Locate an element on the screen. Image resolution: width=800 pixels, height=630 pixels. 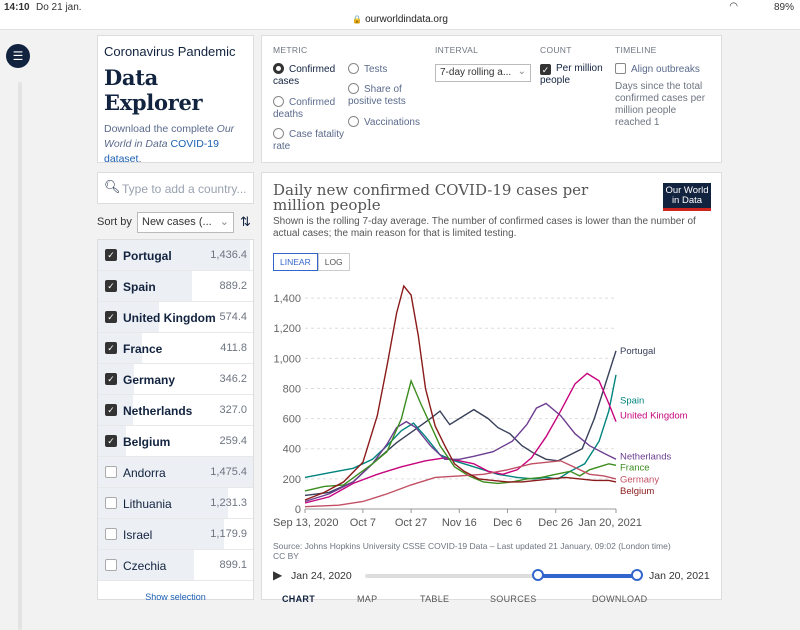
sort-order-icon: ⇅ is located at coordinates (245, 221).